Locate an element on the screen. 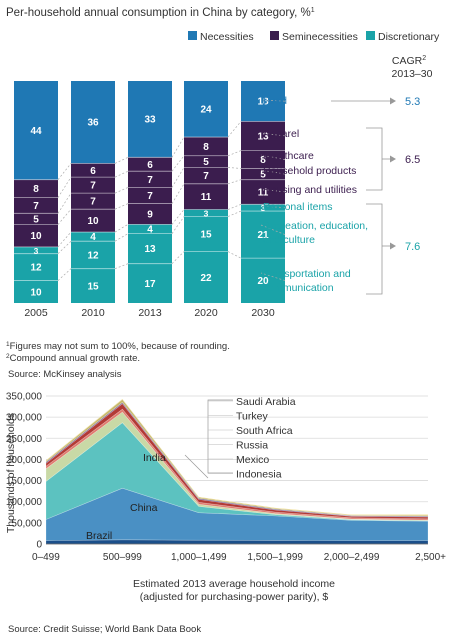 Image resolution: width=452 pixels, height=640 pixels. bar-segment-label: 12 is located at coordinates (36, 268).